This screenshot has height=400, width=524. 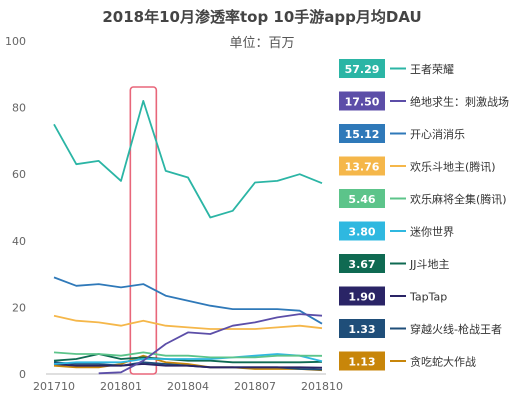 I want to click on y-tick-label: 20, so click(x=19, y=307).